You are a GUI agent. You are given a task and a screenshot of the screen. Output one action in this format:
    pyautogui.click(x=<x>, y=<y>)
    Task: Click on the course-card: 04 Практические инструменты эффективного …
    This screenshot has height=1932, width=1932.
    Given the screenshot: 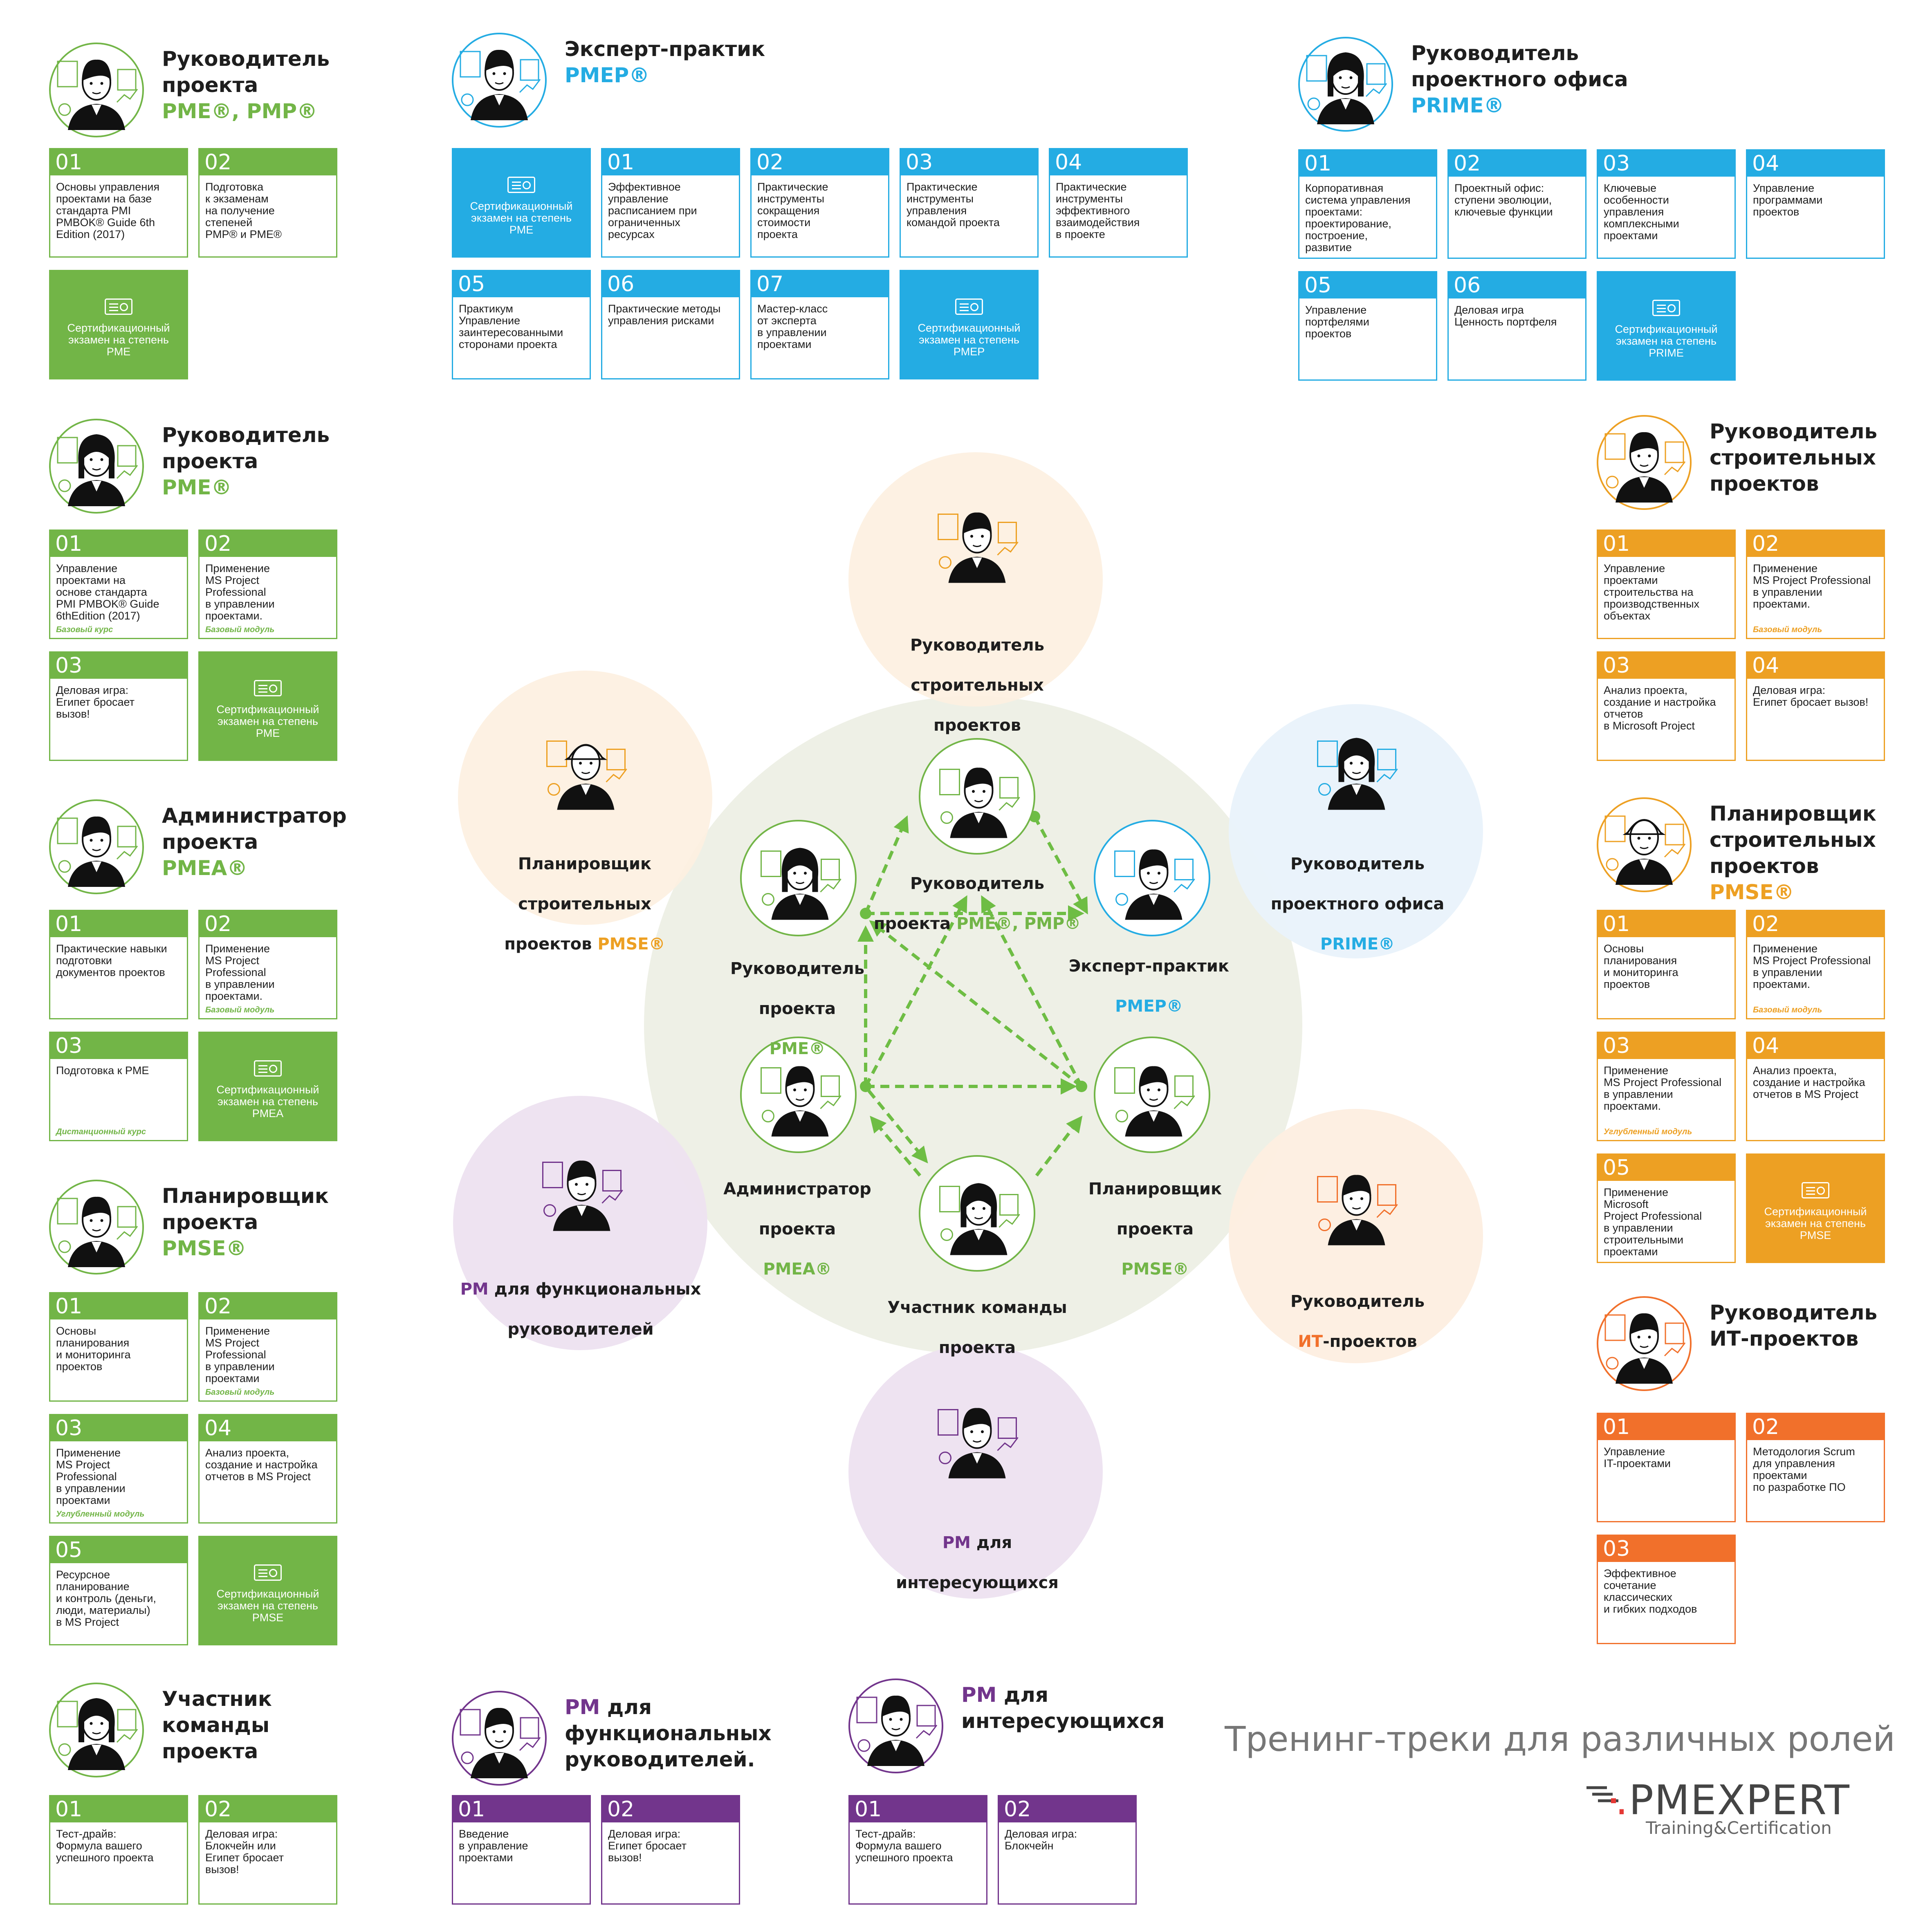 What is the action you would take?
    pyautogui.click(x=1118, y=203)
    